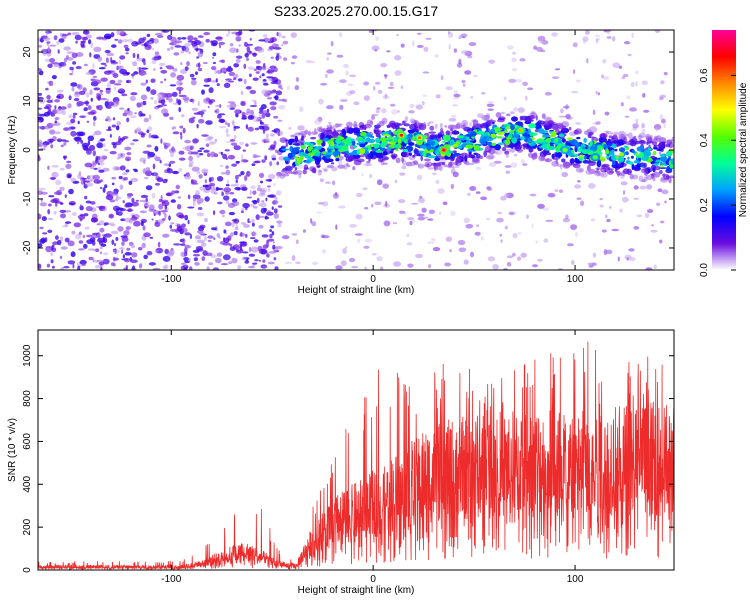 This screenshot has height=600, width=750. Describe the element at coordinates (27, 101) in the screenshot. I see `spectrogram-y-tick-label: 10` at that location.